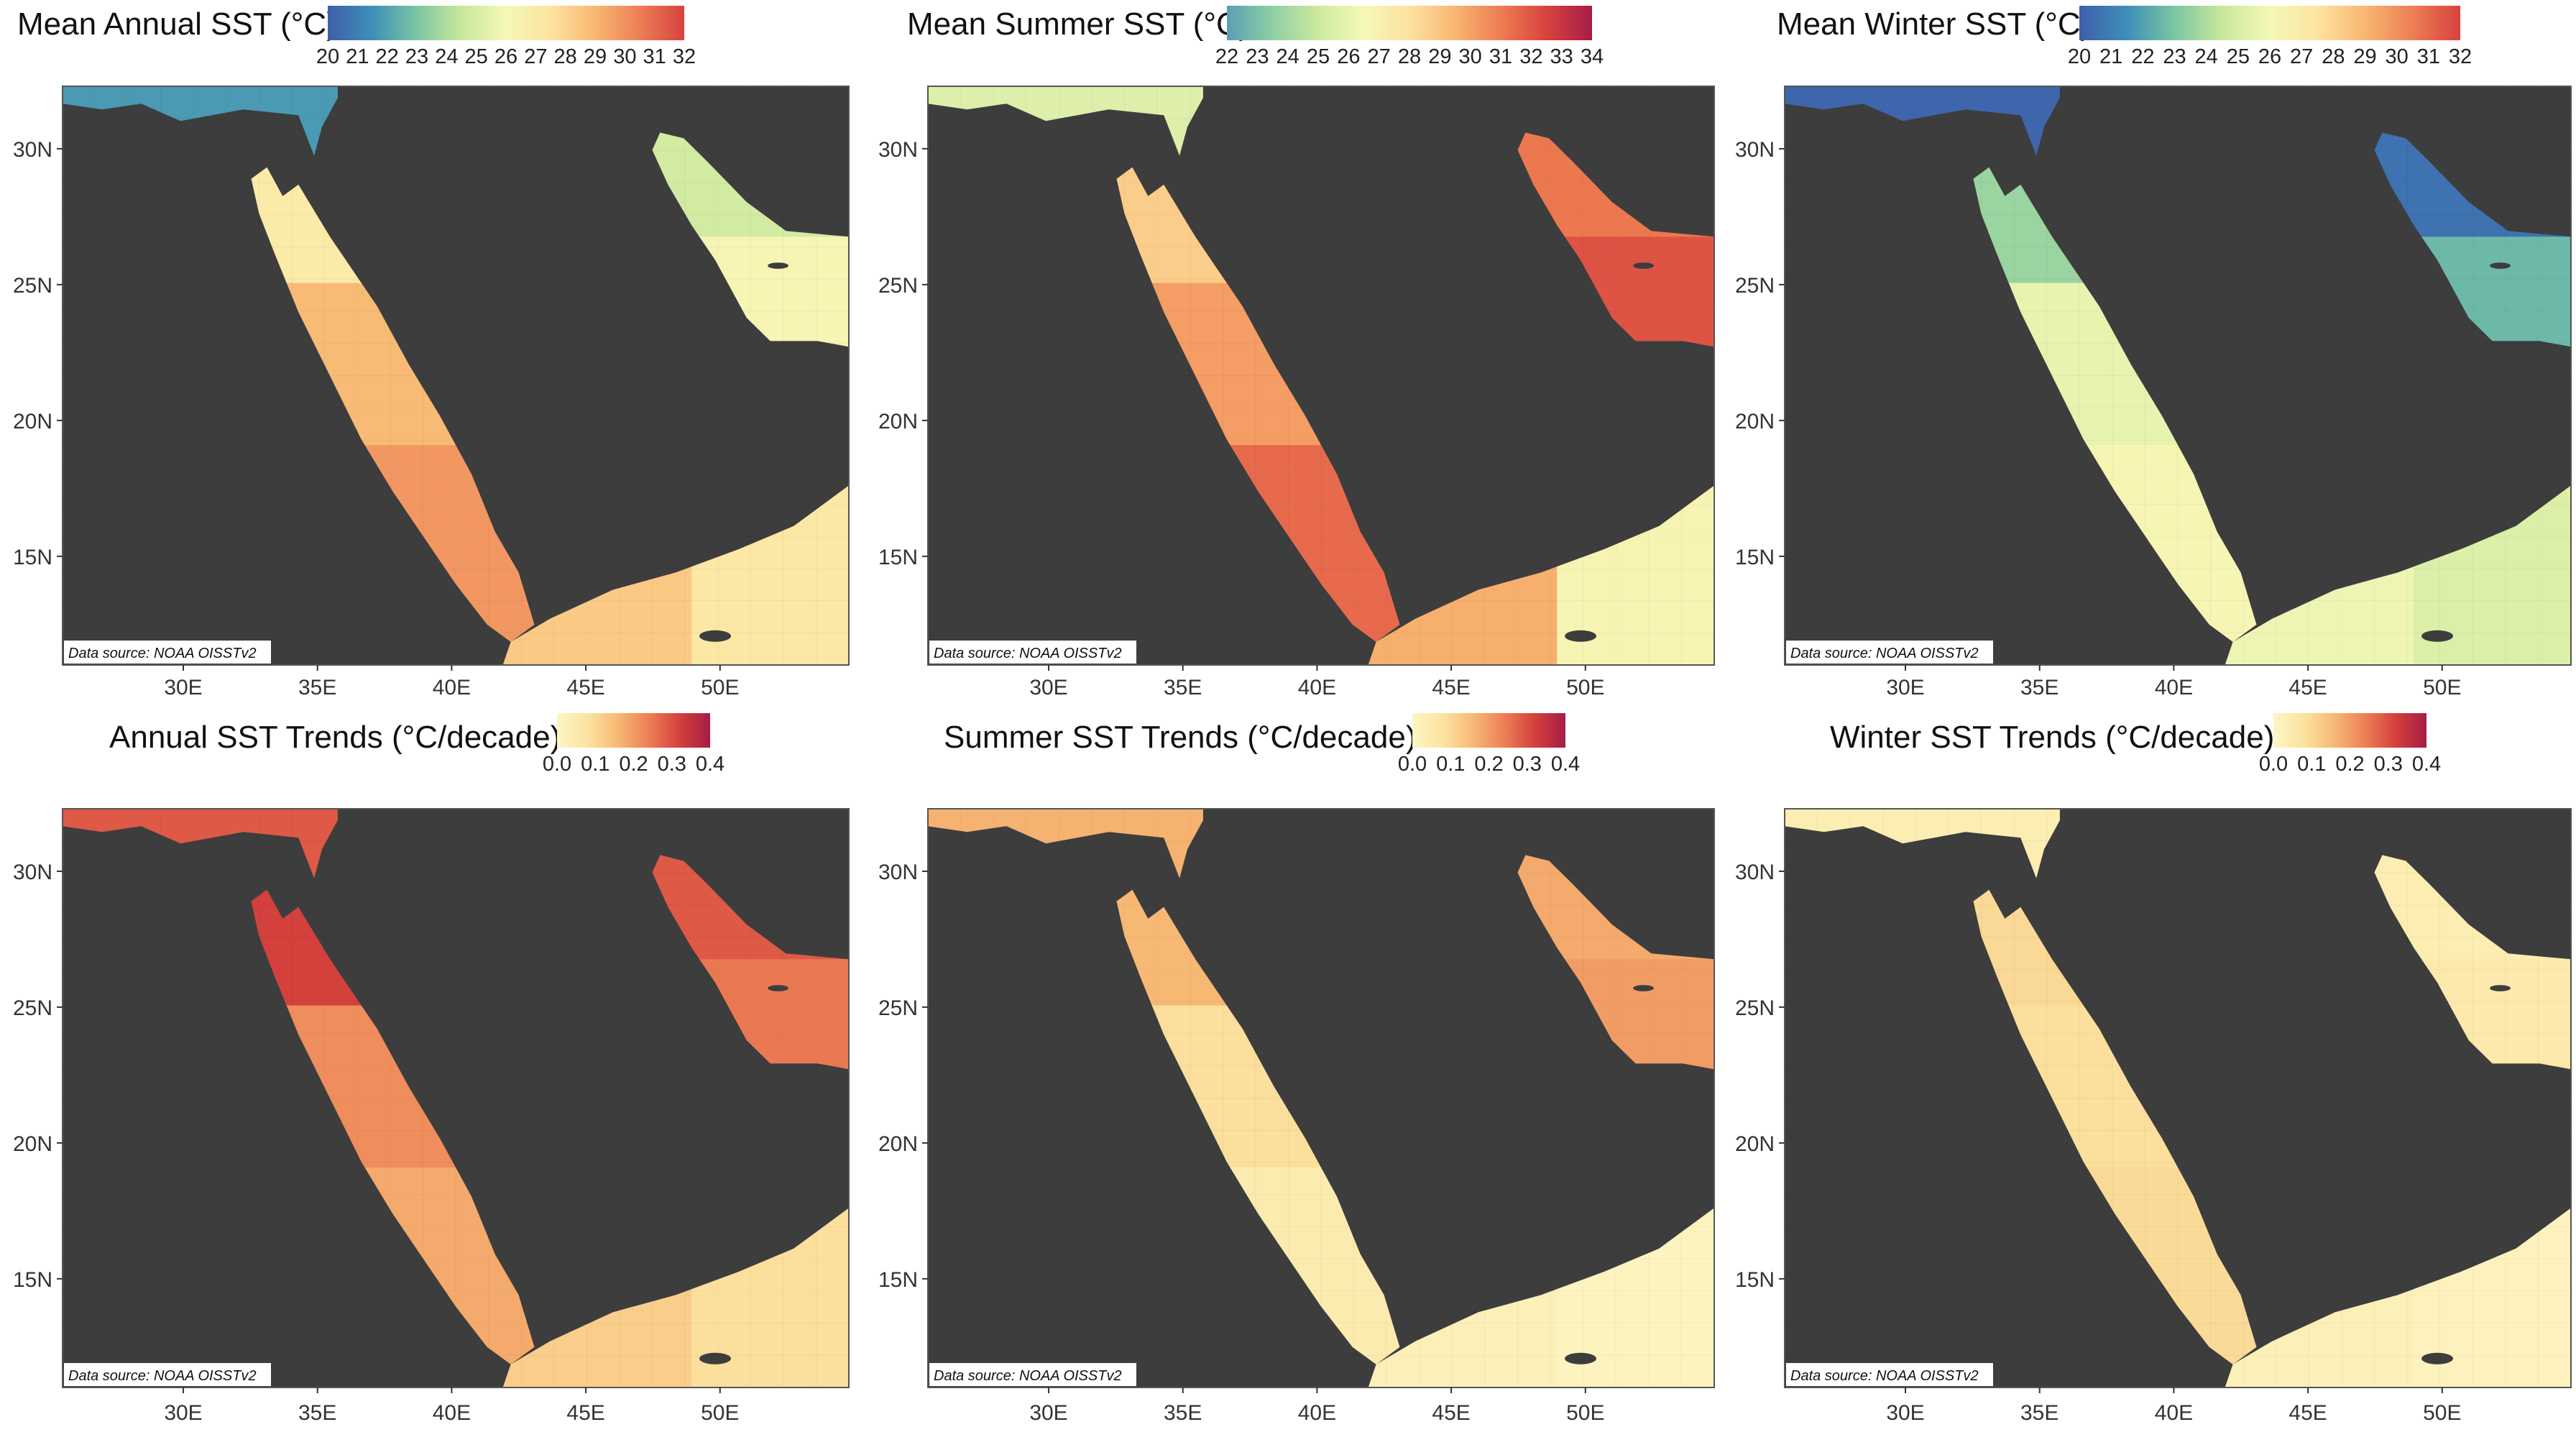  What do you see at coordinates (1592, 56) in the screenshot?
I see `colorbar-tick-label: 34` at bounding box center [1592, 56].